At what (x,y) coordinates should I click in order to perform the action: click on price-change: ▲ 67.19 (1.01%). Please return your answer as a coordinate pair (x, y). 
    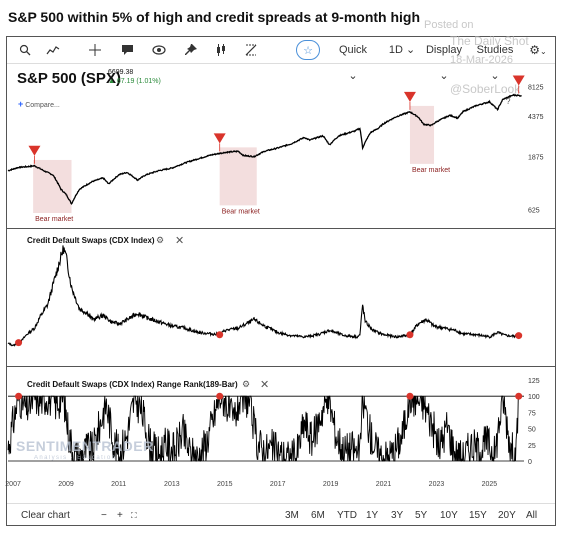
    Looking at the image, I should click on (134, 81).